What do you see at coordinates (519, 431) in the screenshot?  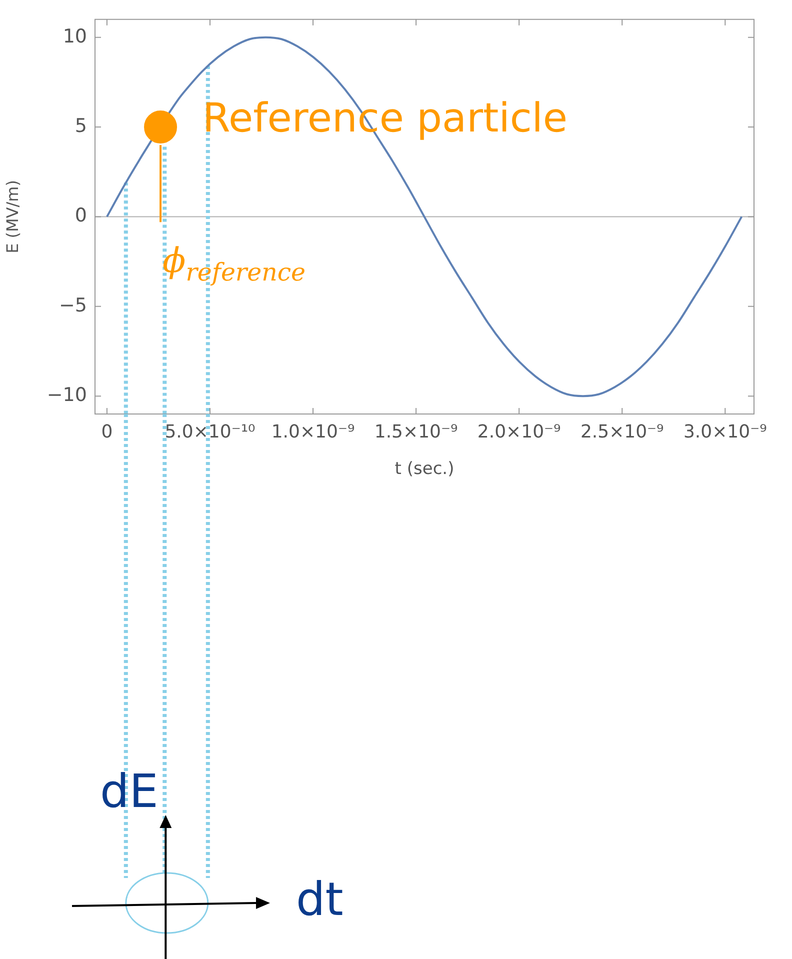 I see `x-tick-label: 2.0×10⁻⁹` at bounding box center [519, 431].